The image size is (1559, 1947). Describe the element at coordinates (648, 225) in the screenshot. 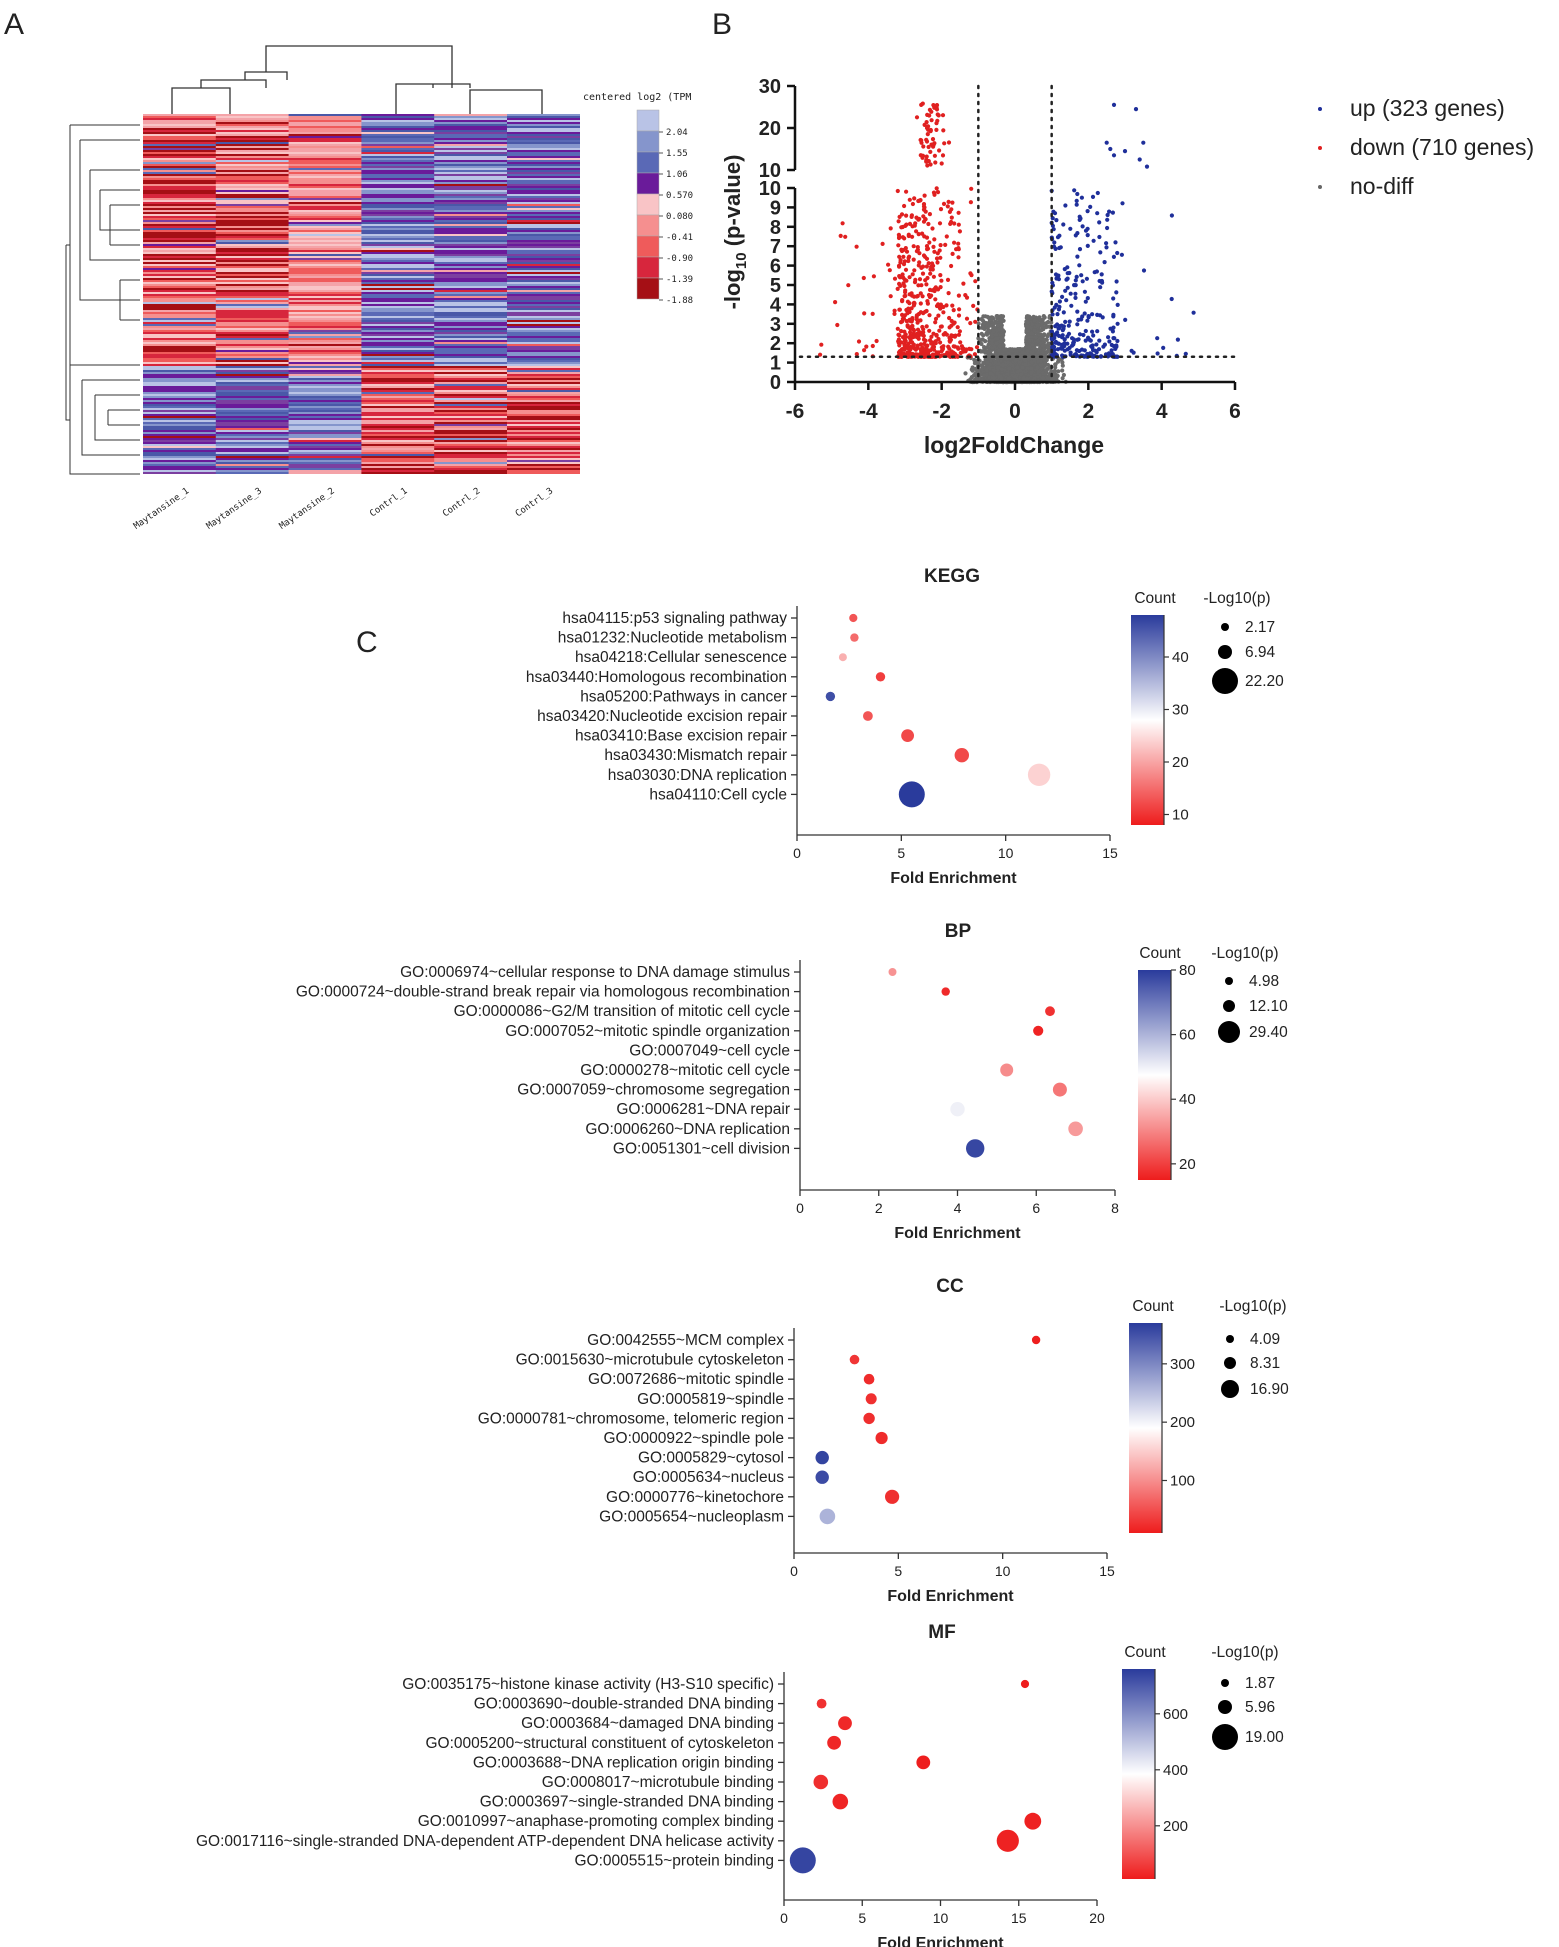

I see `heatmap-legend-swatch` at that location.